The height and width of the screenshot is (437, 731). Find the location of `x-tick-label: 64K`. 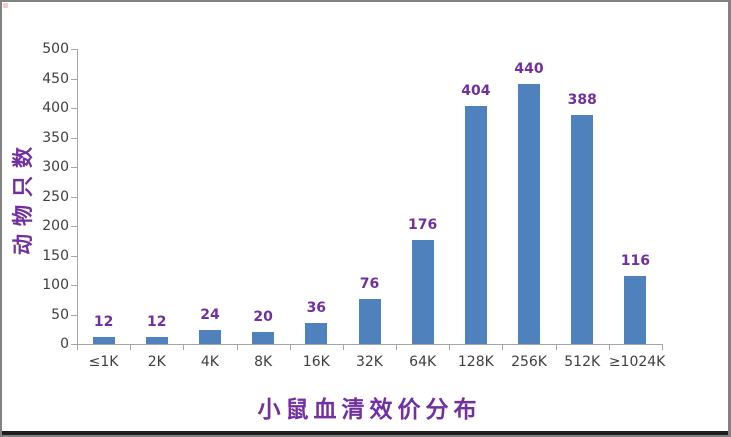

x-tick-label: 64K is located at coordinates (423, 362).